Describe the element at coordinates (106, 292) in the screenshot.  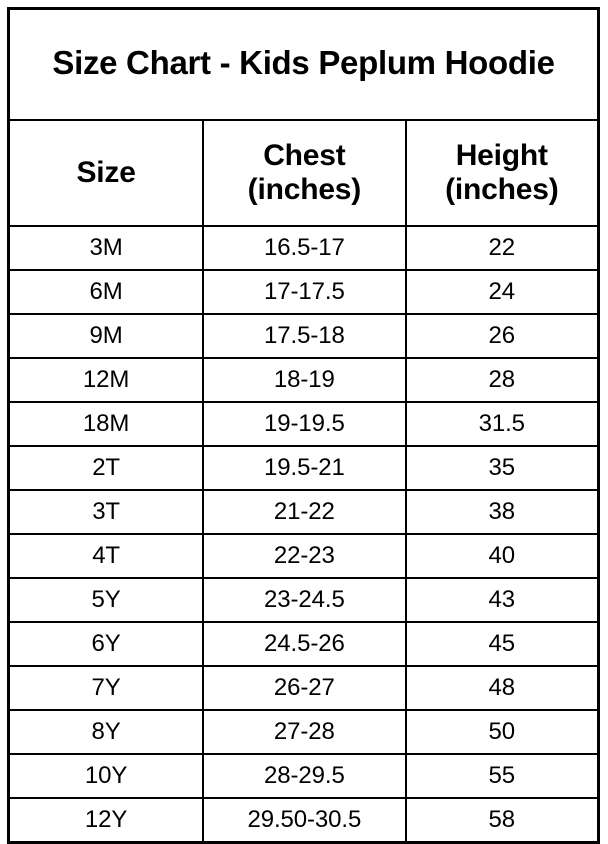
I see `cell-size: 6M` at that location.